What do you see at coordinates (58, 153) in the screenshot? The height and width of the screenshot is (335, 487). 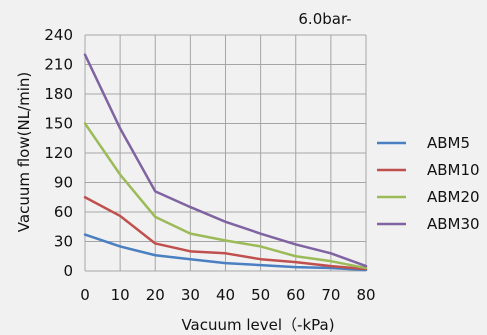 I see `y-tick-label: 120` at bounding box center [58, 153].